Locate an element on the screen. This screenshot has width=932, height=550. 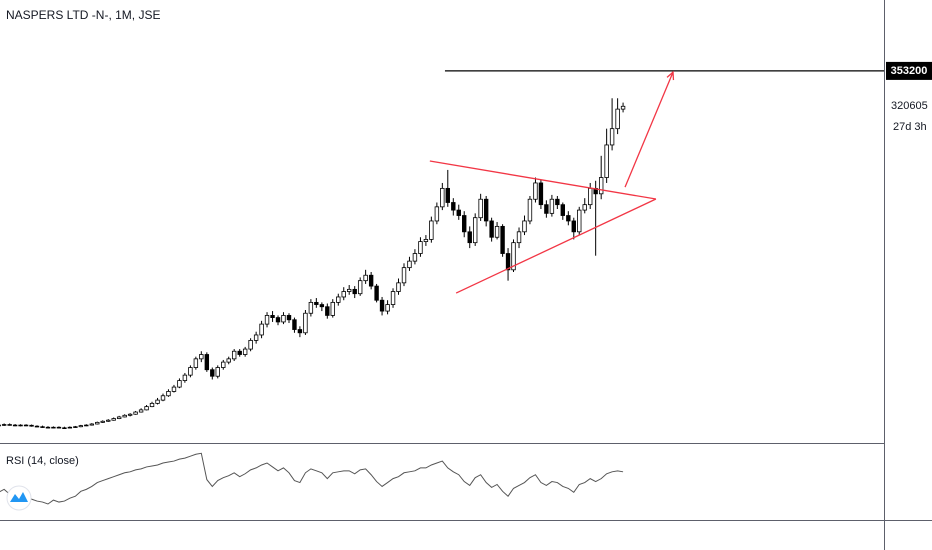
rsi-title: RSI (14, close) is located at coordinates (42, 461).